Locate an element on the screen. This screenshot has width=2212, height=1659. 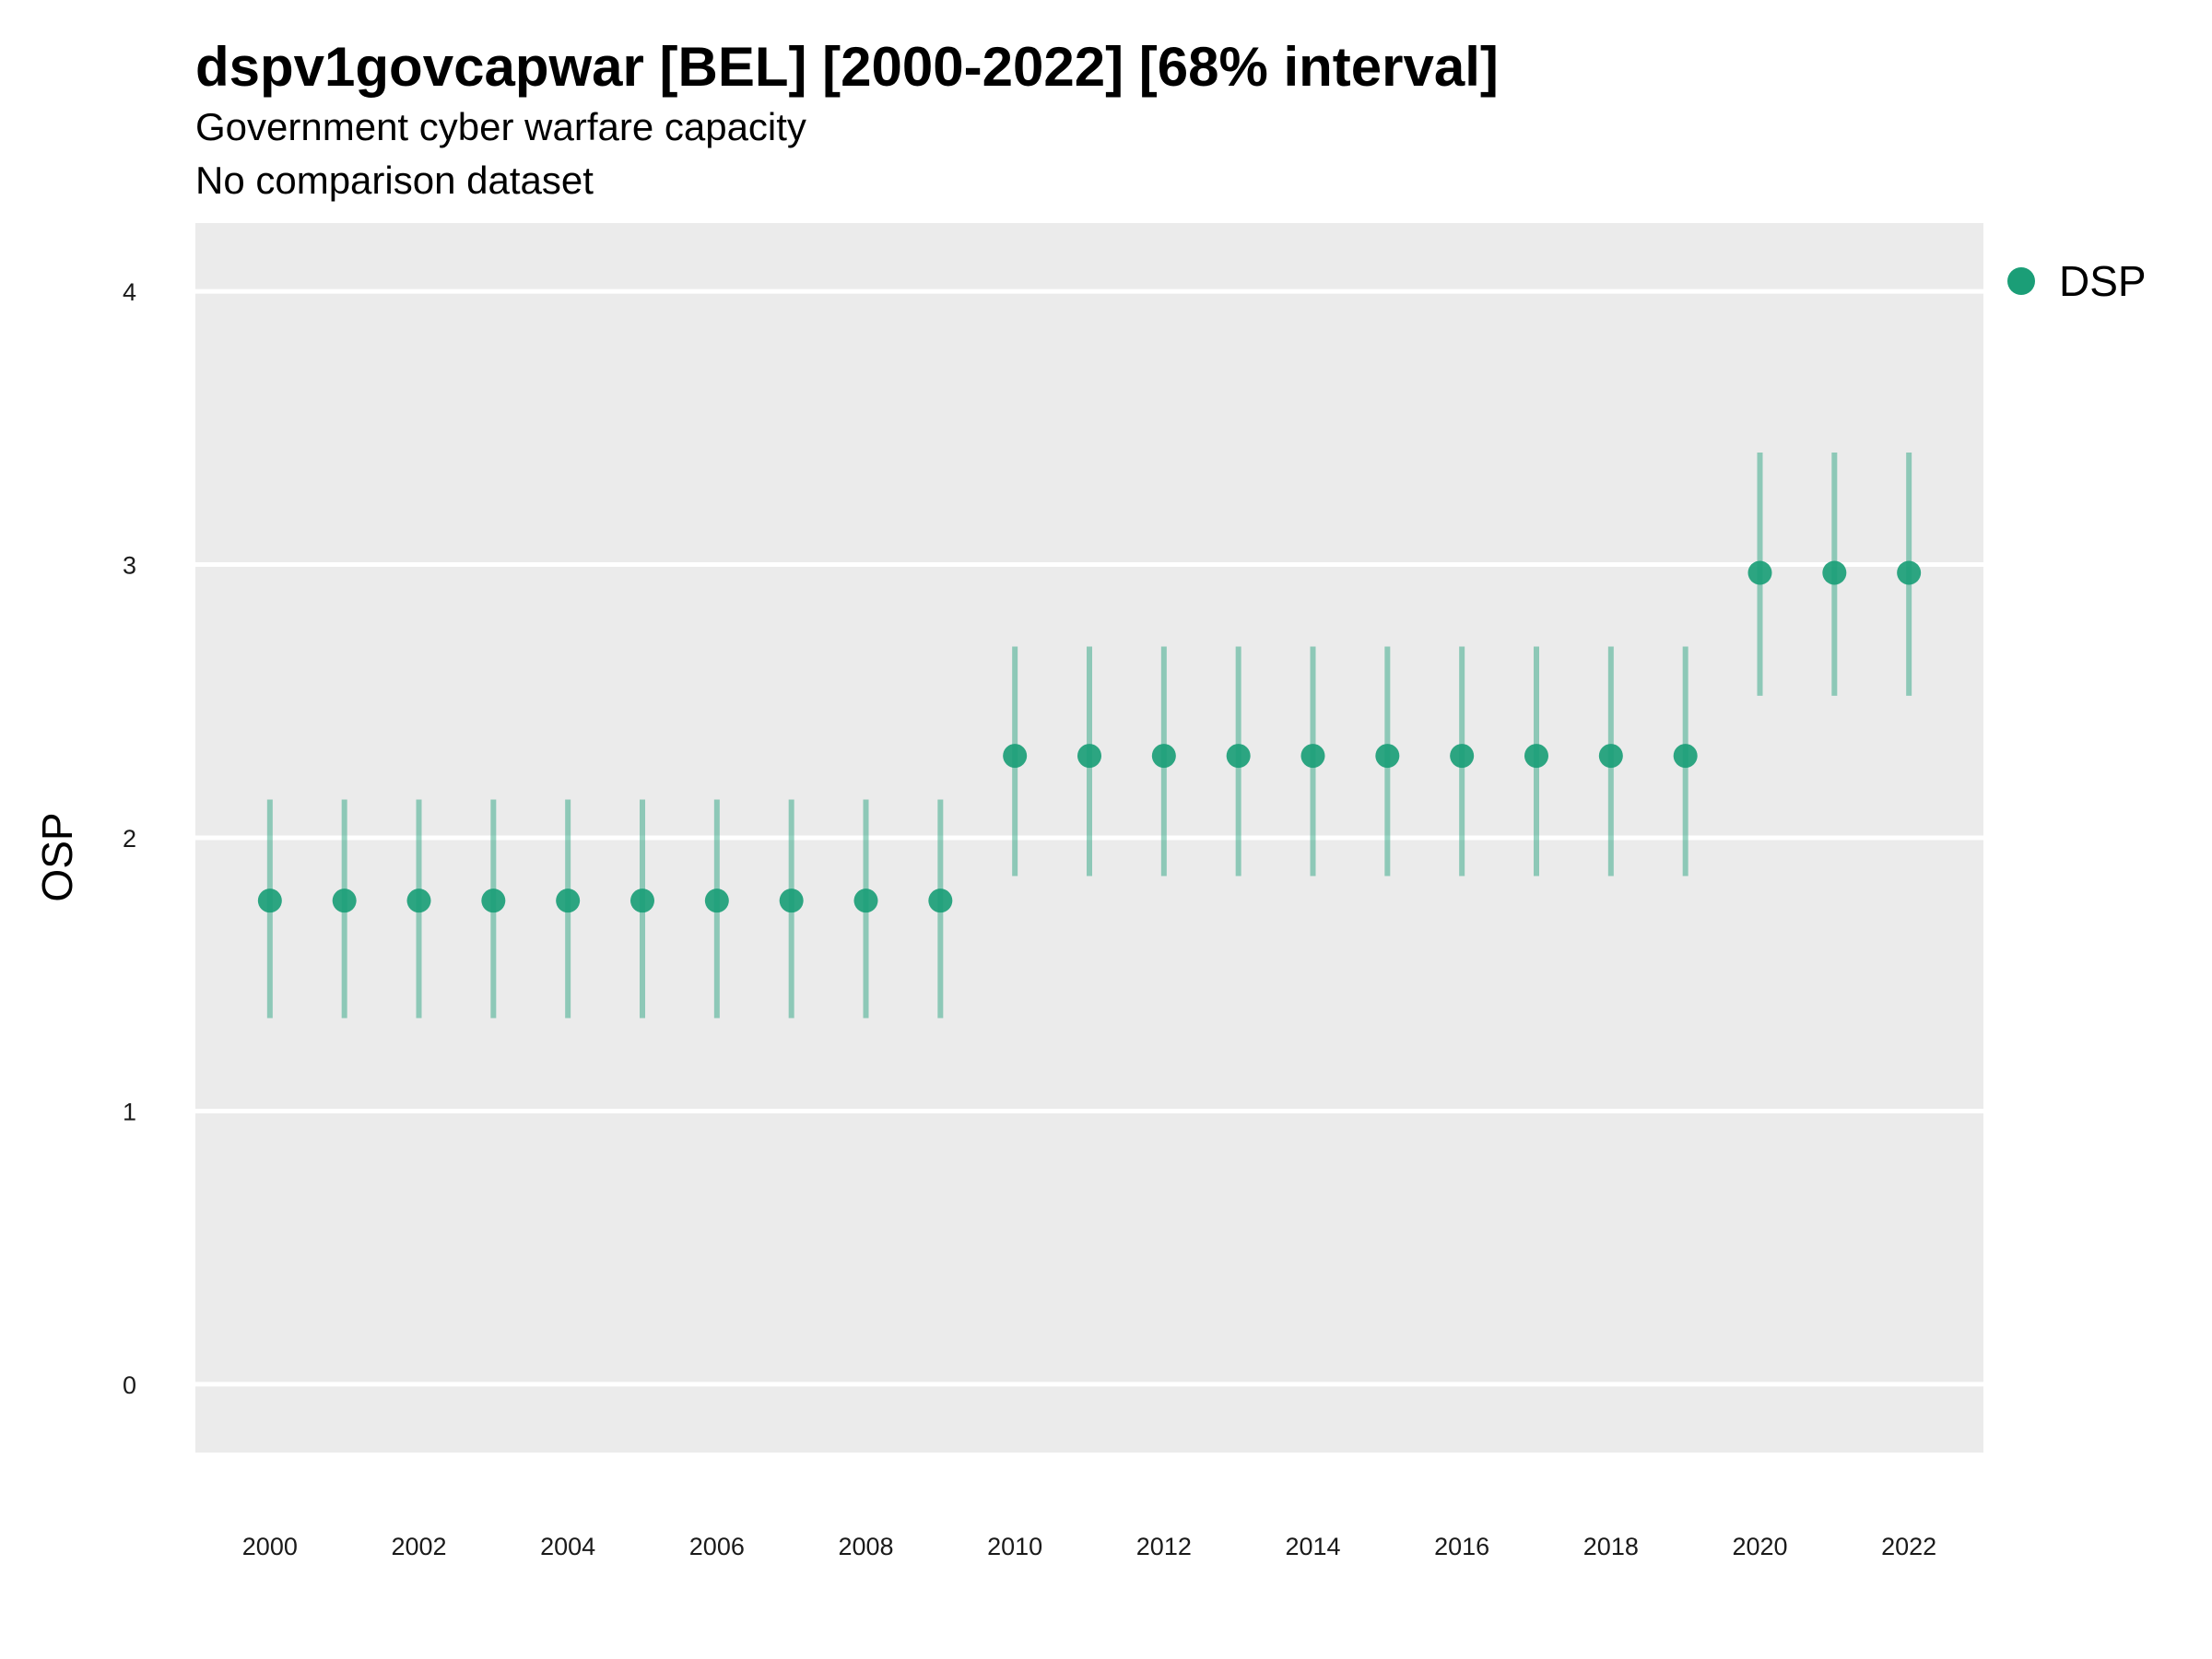
data-point-2004 is located at coordinates (568, 900).